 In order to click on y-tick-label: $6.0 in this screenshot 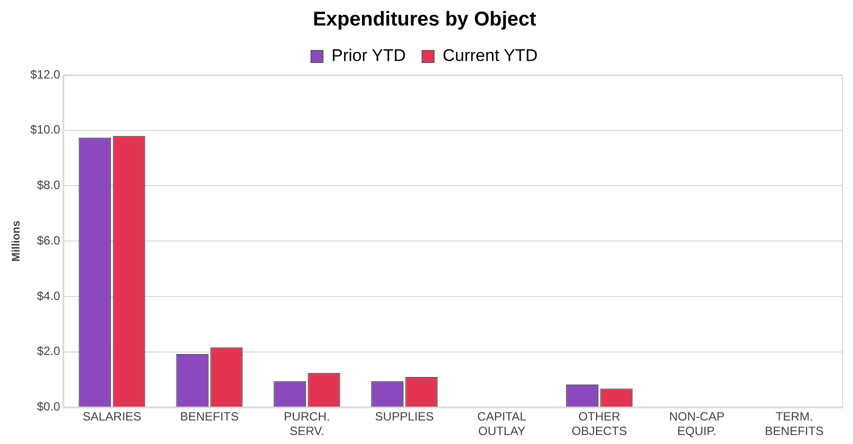, I will do `click(48, 240)`.